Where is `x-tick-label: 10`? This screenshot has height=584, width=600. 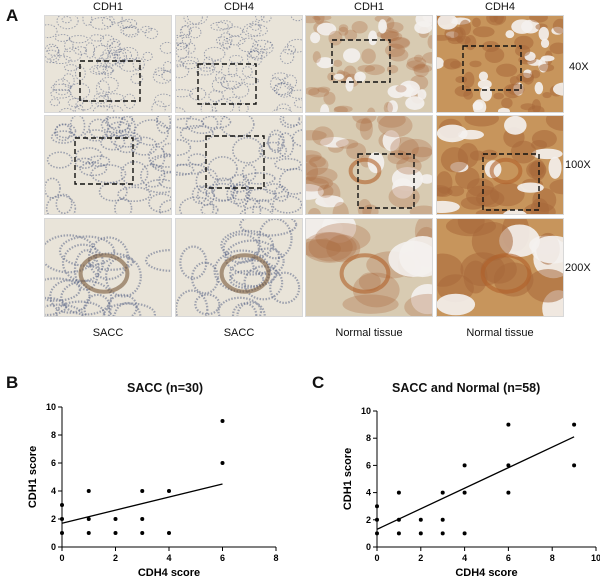 x-tick-label: 10 is located at coordinates (595, 558).